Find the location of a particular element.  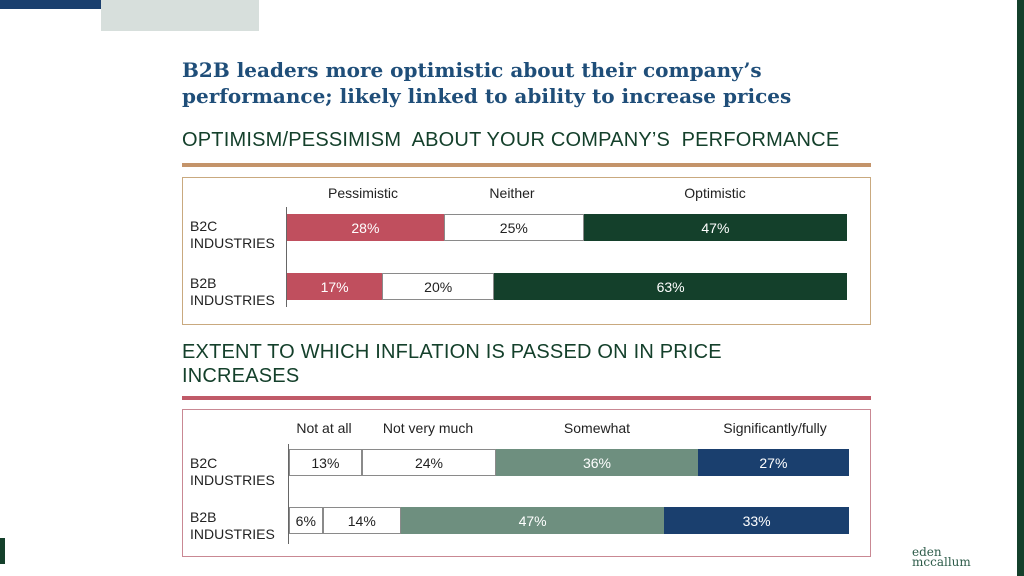

chart-2-row-label-b2b: B2B INDUSTRIES is located at coordinates (232, 526).